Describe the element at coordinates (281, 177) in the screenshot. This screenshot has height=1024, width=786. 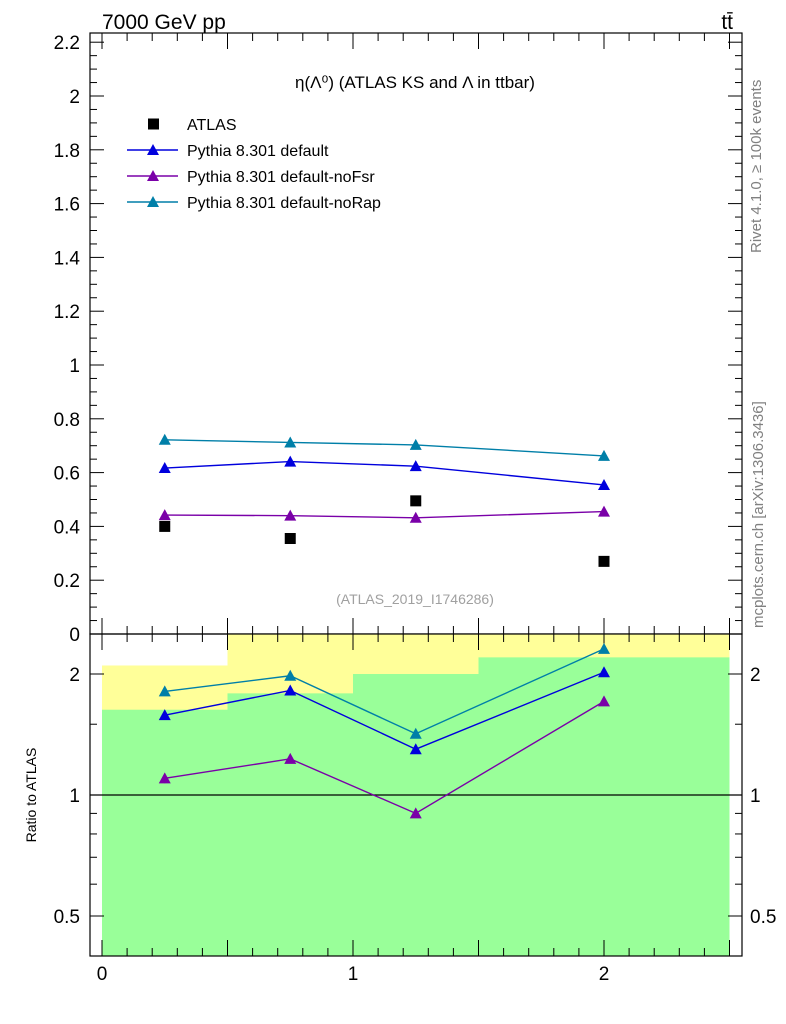
I see `legend-label: Pythia 8.301 default-noFsr` at that location.